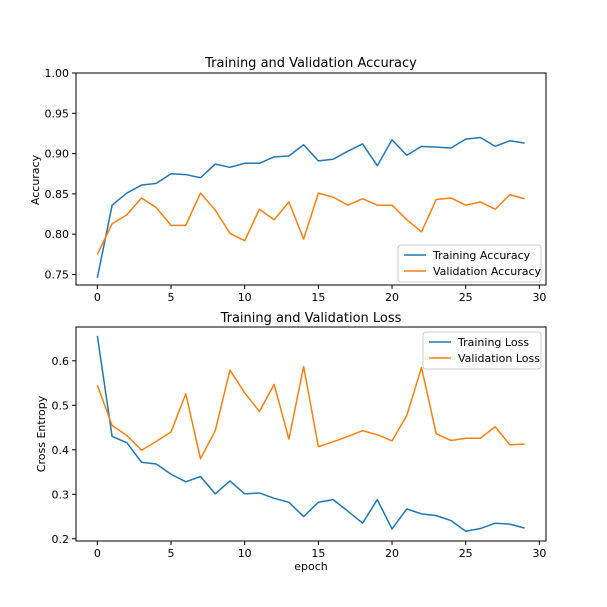  What do you see at coordinates (57, 275) in the screenshot?
I see `accuracy-y-tick-label: 0.75` at bounding box center [57, 275].